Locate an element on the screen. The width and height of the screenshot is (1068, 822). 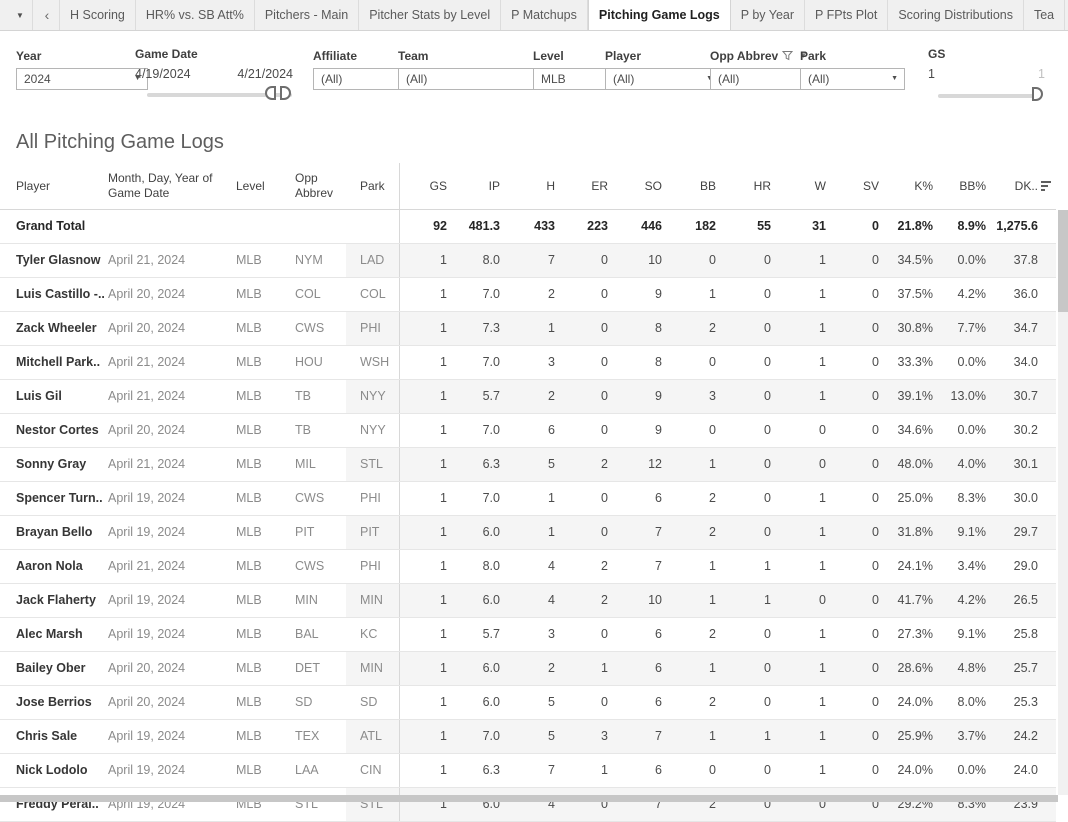
header-filler is located at coordinates (1047, 186).